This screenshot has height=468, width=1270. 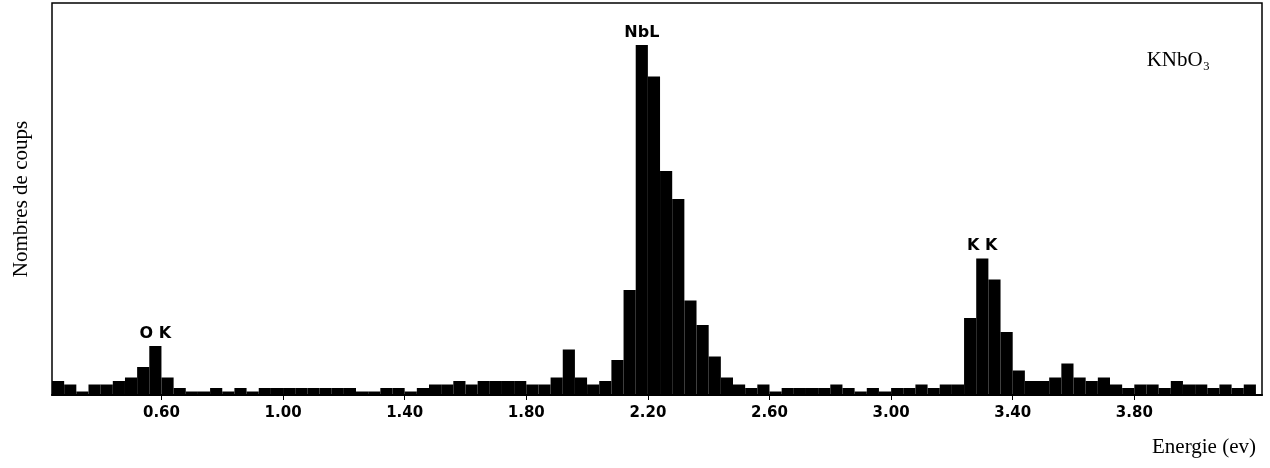 I want to click on y-axis-title: Nombres de coups, so click(x=19, y=199).